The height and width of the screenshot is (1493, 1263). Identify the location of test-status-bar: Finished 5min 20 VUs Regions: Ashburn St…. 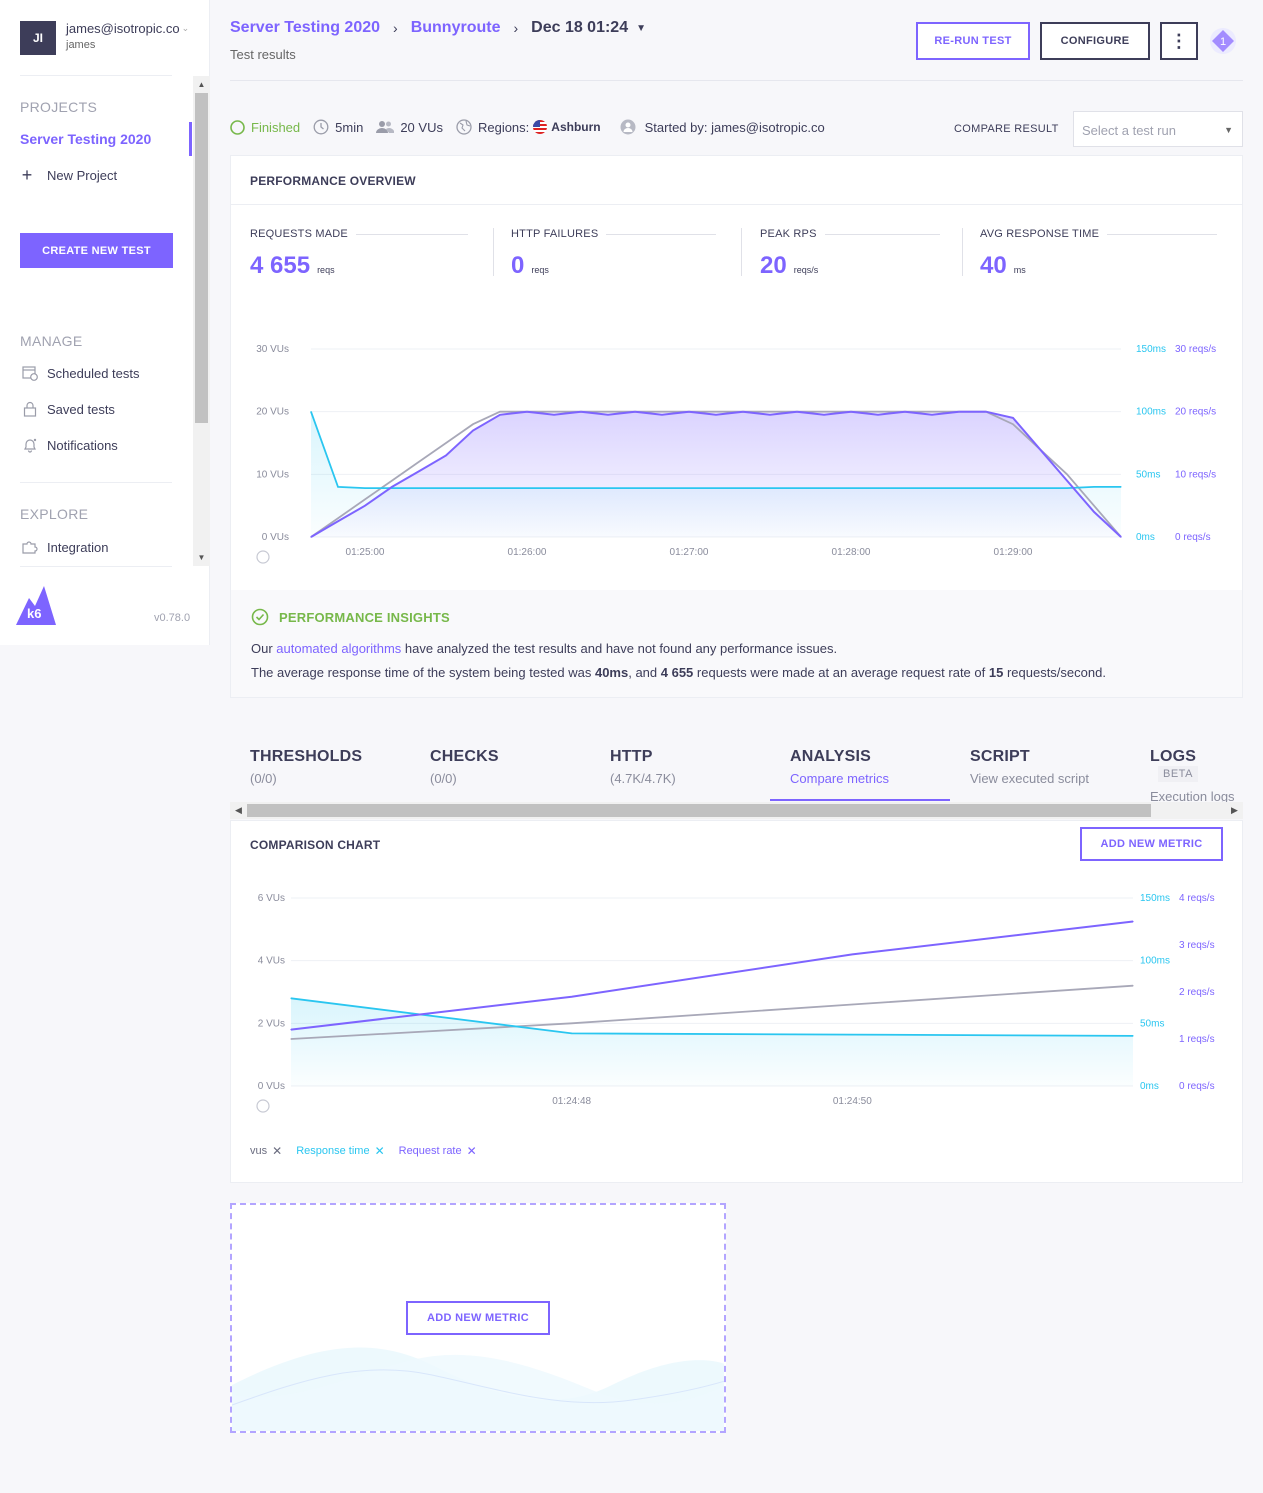
(534, 127).